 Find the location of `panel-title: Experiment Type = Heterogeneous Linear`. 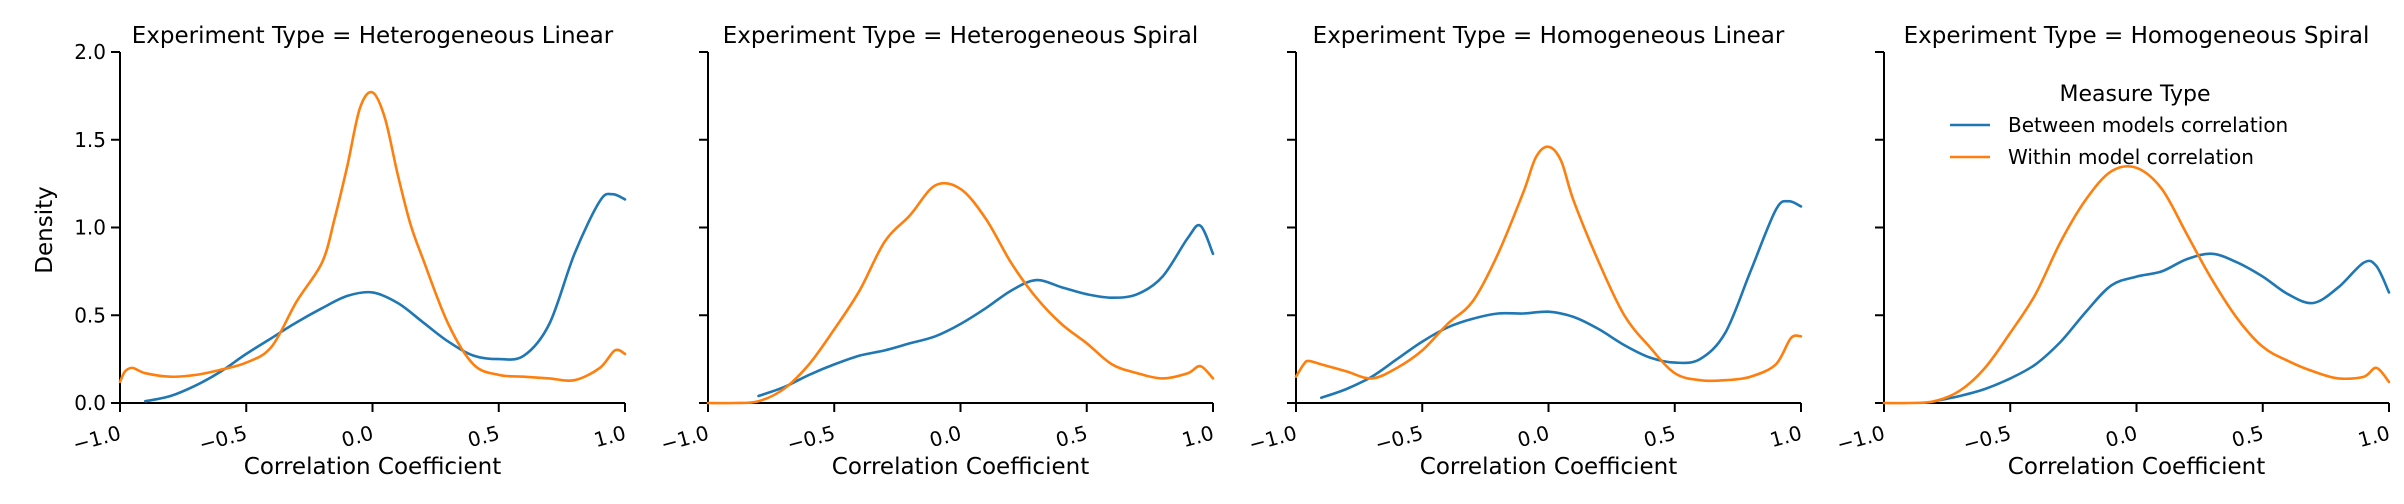

panel-title: Experiment Type = Heterogeneous Linear is located at coordinates (373, 36).